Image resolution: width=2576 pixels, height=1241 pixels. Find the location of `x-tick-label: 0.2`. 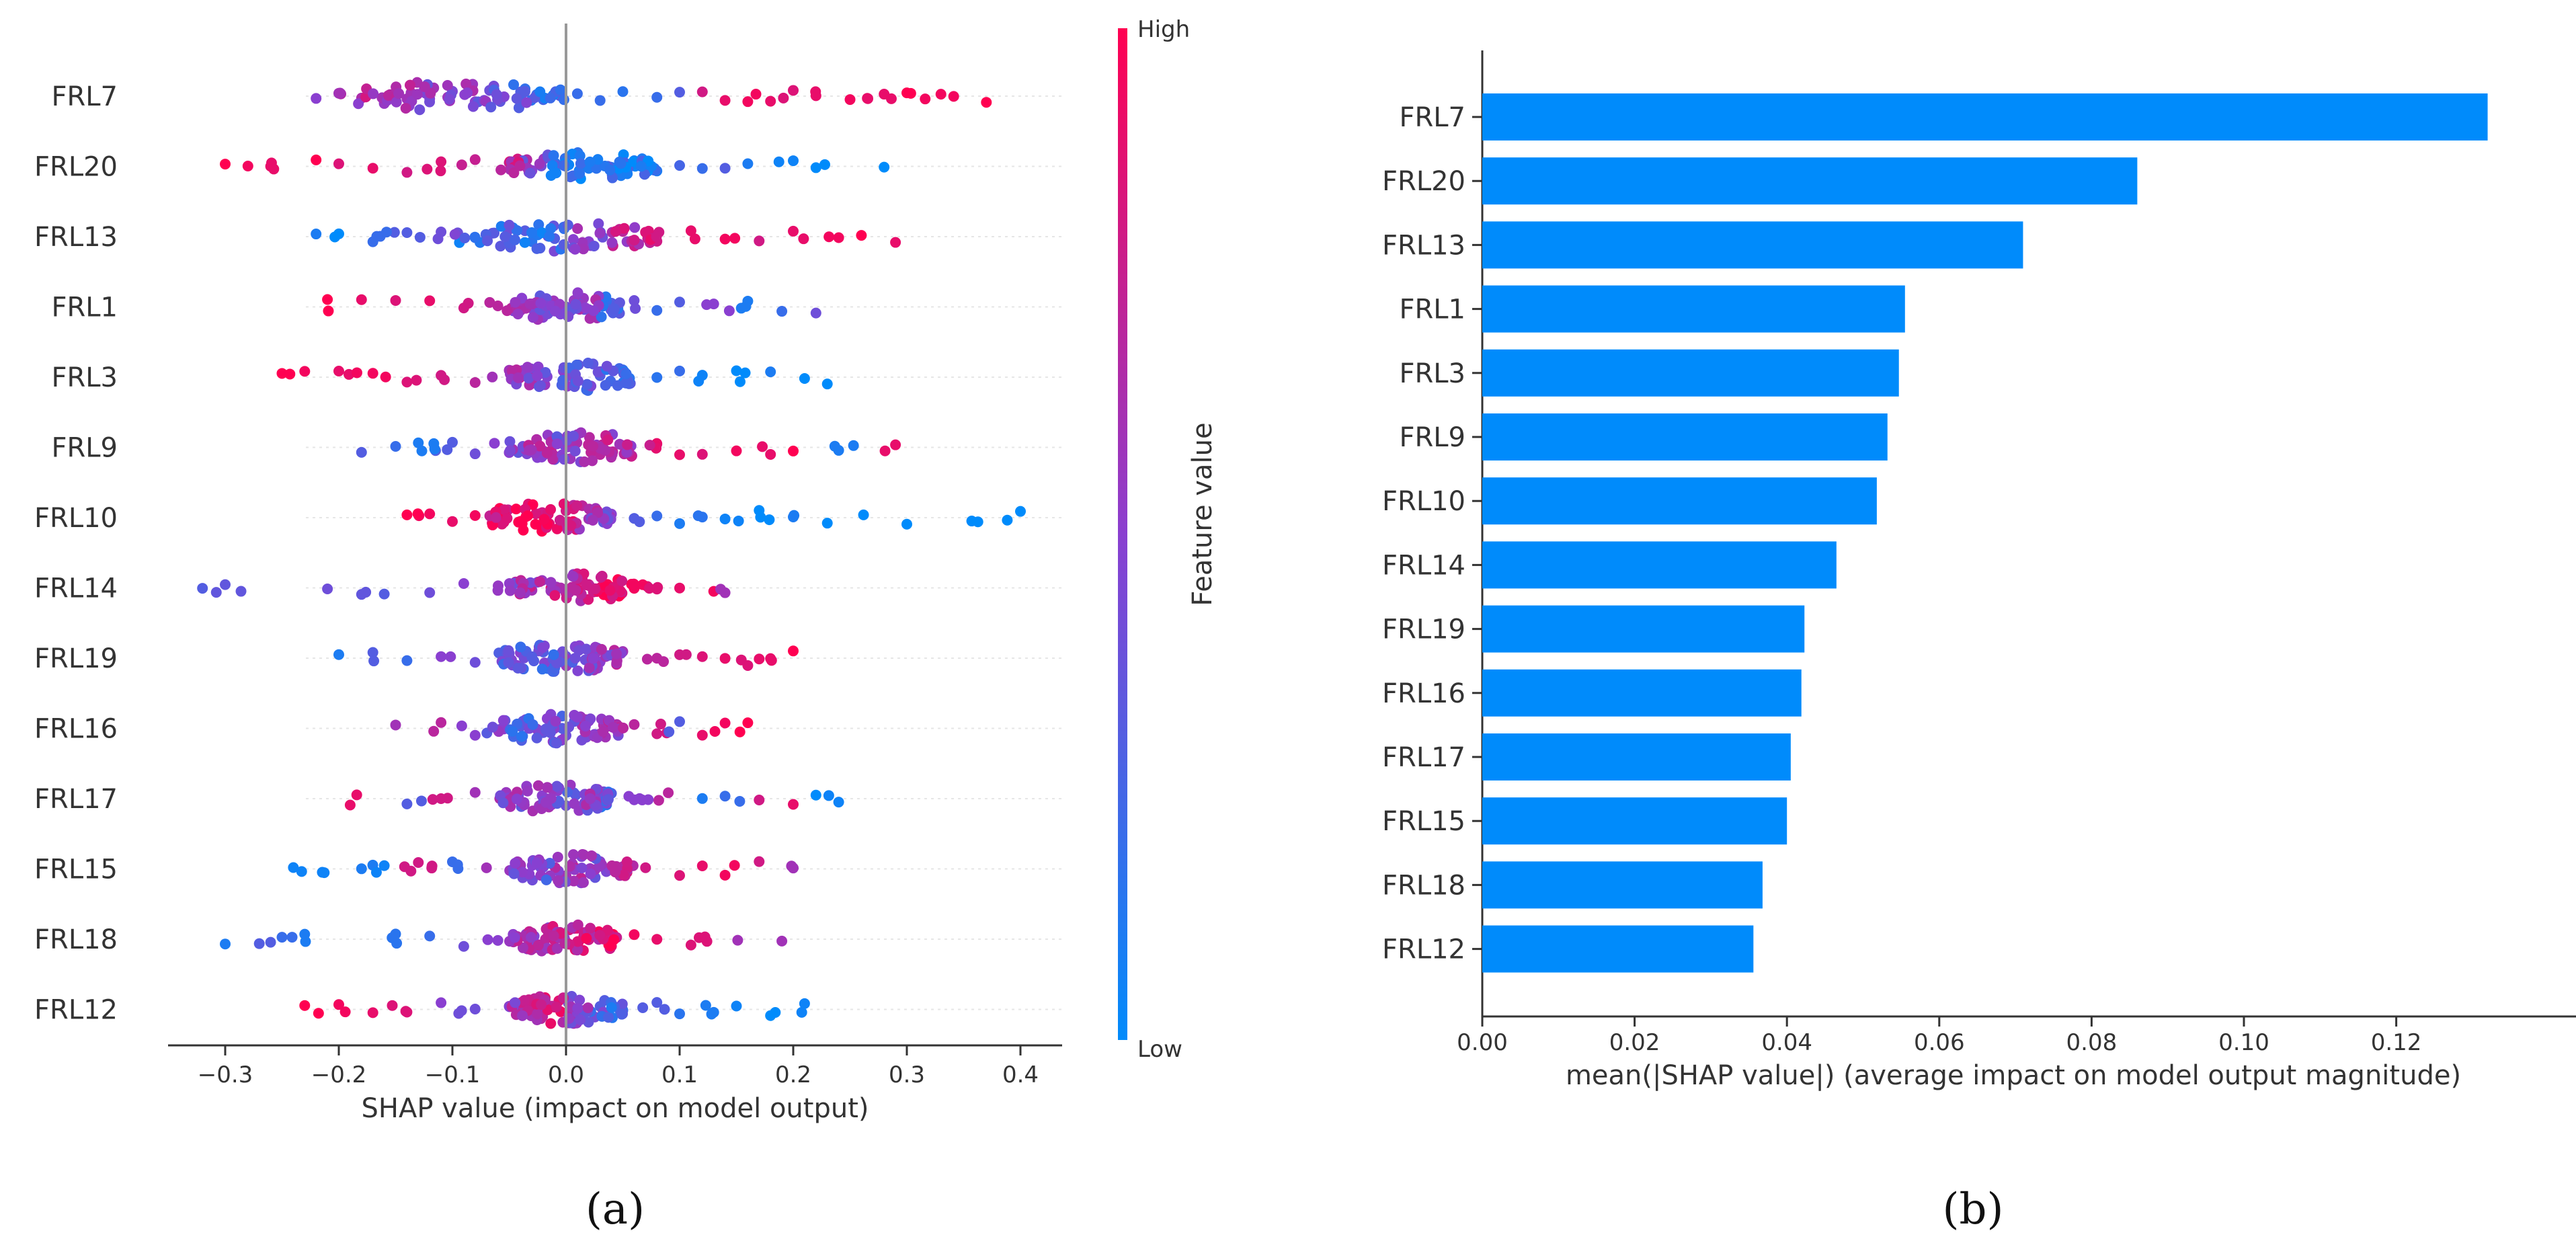

x-tick-label: 0.2 is located at coordinates (793, 1075).